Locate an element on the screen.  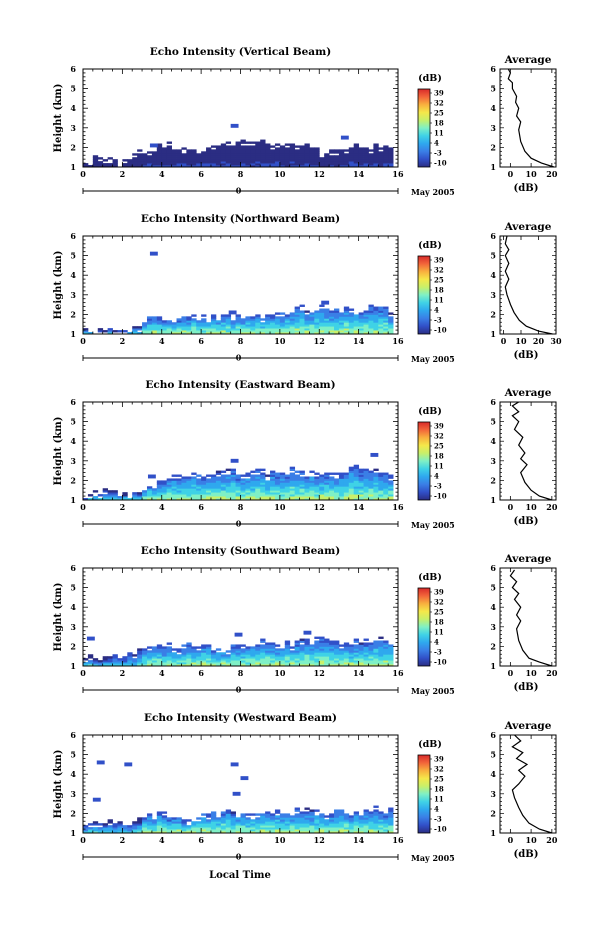
average-x-tick-label: 0 is located at coordinates (511, 840).